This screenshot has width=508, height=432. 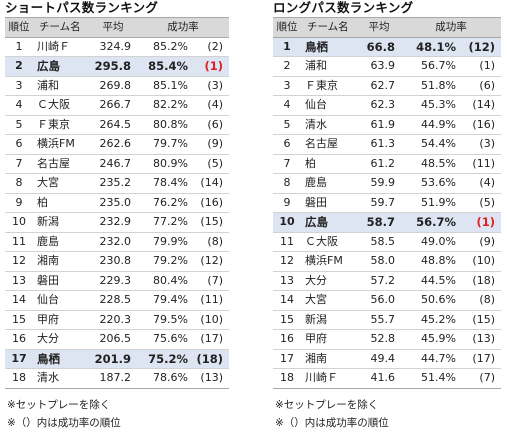 What do you see at coordinates (430, 47) in the screenshot?
I see `success-rate-cell: 48.1%` at bounding box center [430, 47].